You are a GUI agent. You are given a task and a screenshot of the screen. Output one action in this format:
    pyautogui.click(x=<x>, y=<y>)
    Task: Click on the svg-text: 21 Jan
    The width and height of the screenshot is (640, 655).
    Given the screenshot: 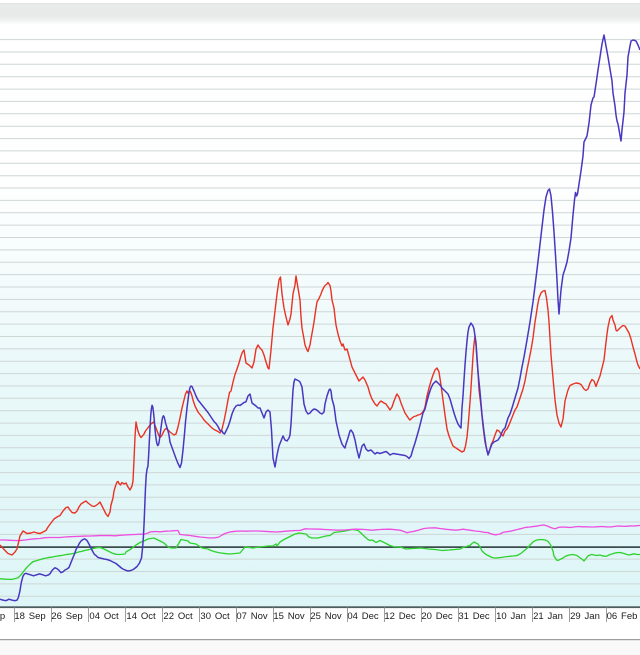 What is the action you would take?
    pyautogui.click(x=548, y=616)
    